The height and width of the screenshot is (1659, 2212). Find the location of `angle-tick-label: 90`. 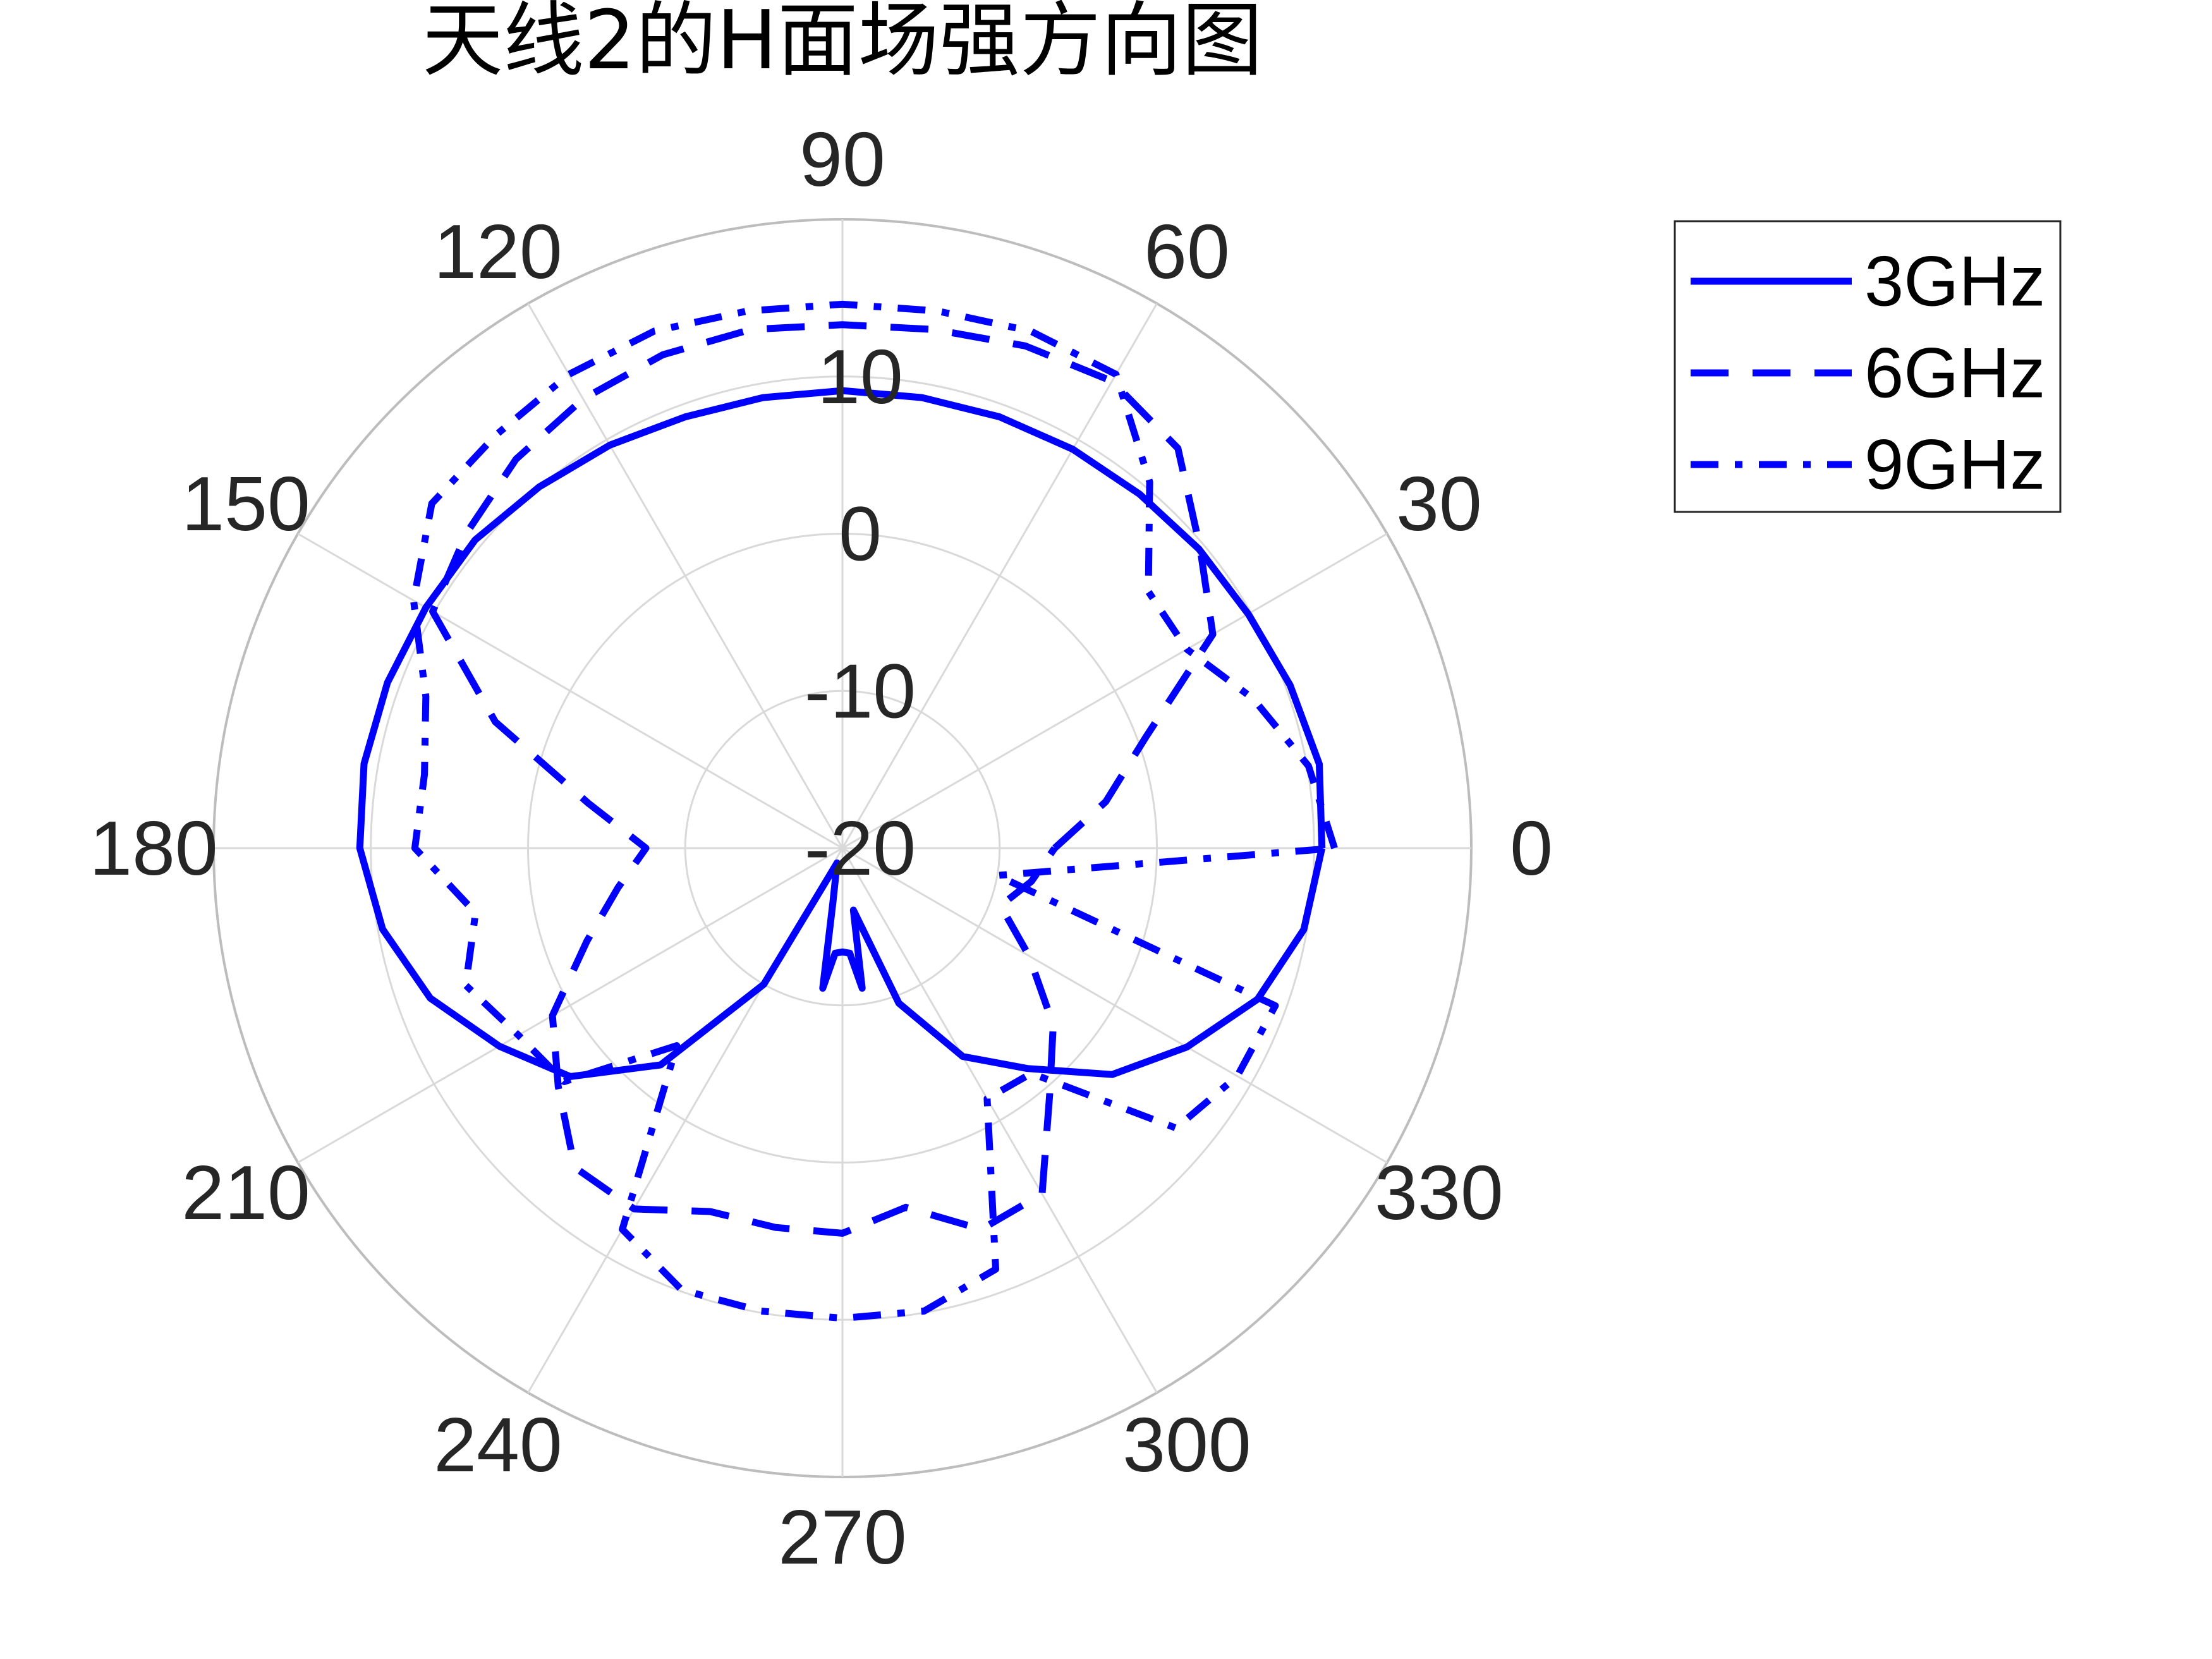

angle-tick-label: 90 is located at coordinates (842, 159).